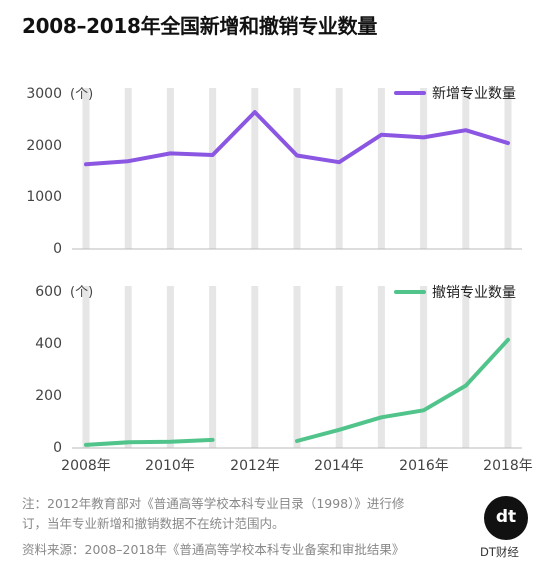  I want to click on x-tick-2010: 2010年, so click(170, 466).